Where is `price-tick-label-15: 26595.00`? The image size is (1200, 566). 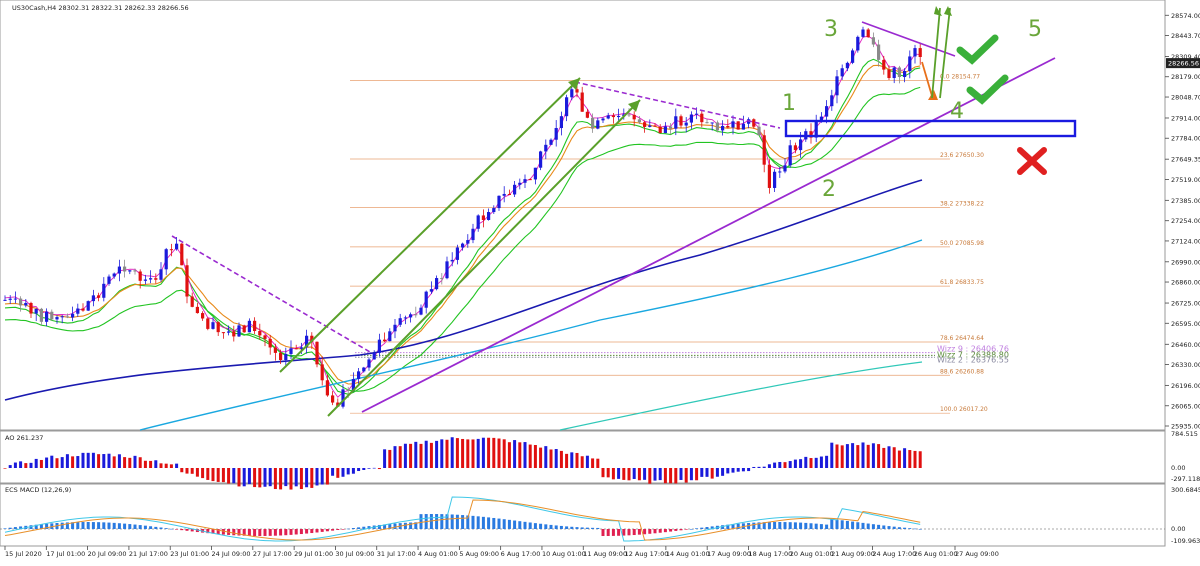
price-tick-label-15: 26595.00 is located at coordinates (1185, 324).